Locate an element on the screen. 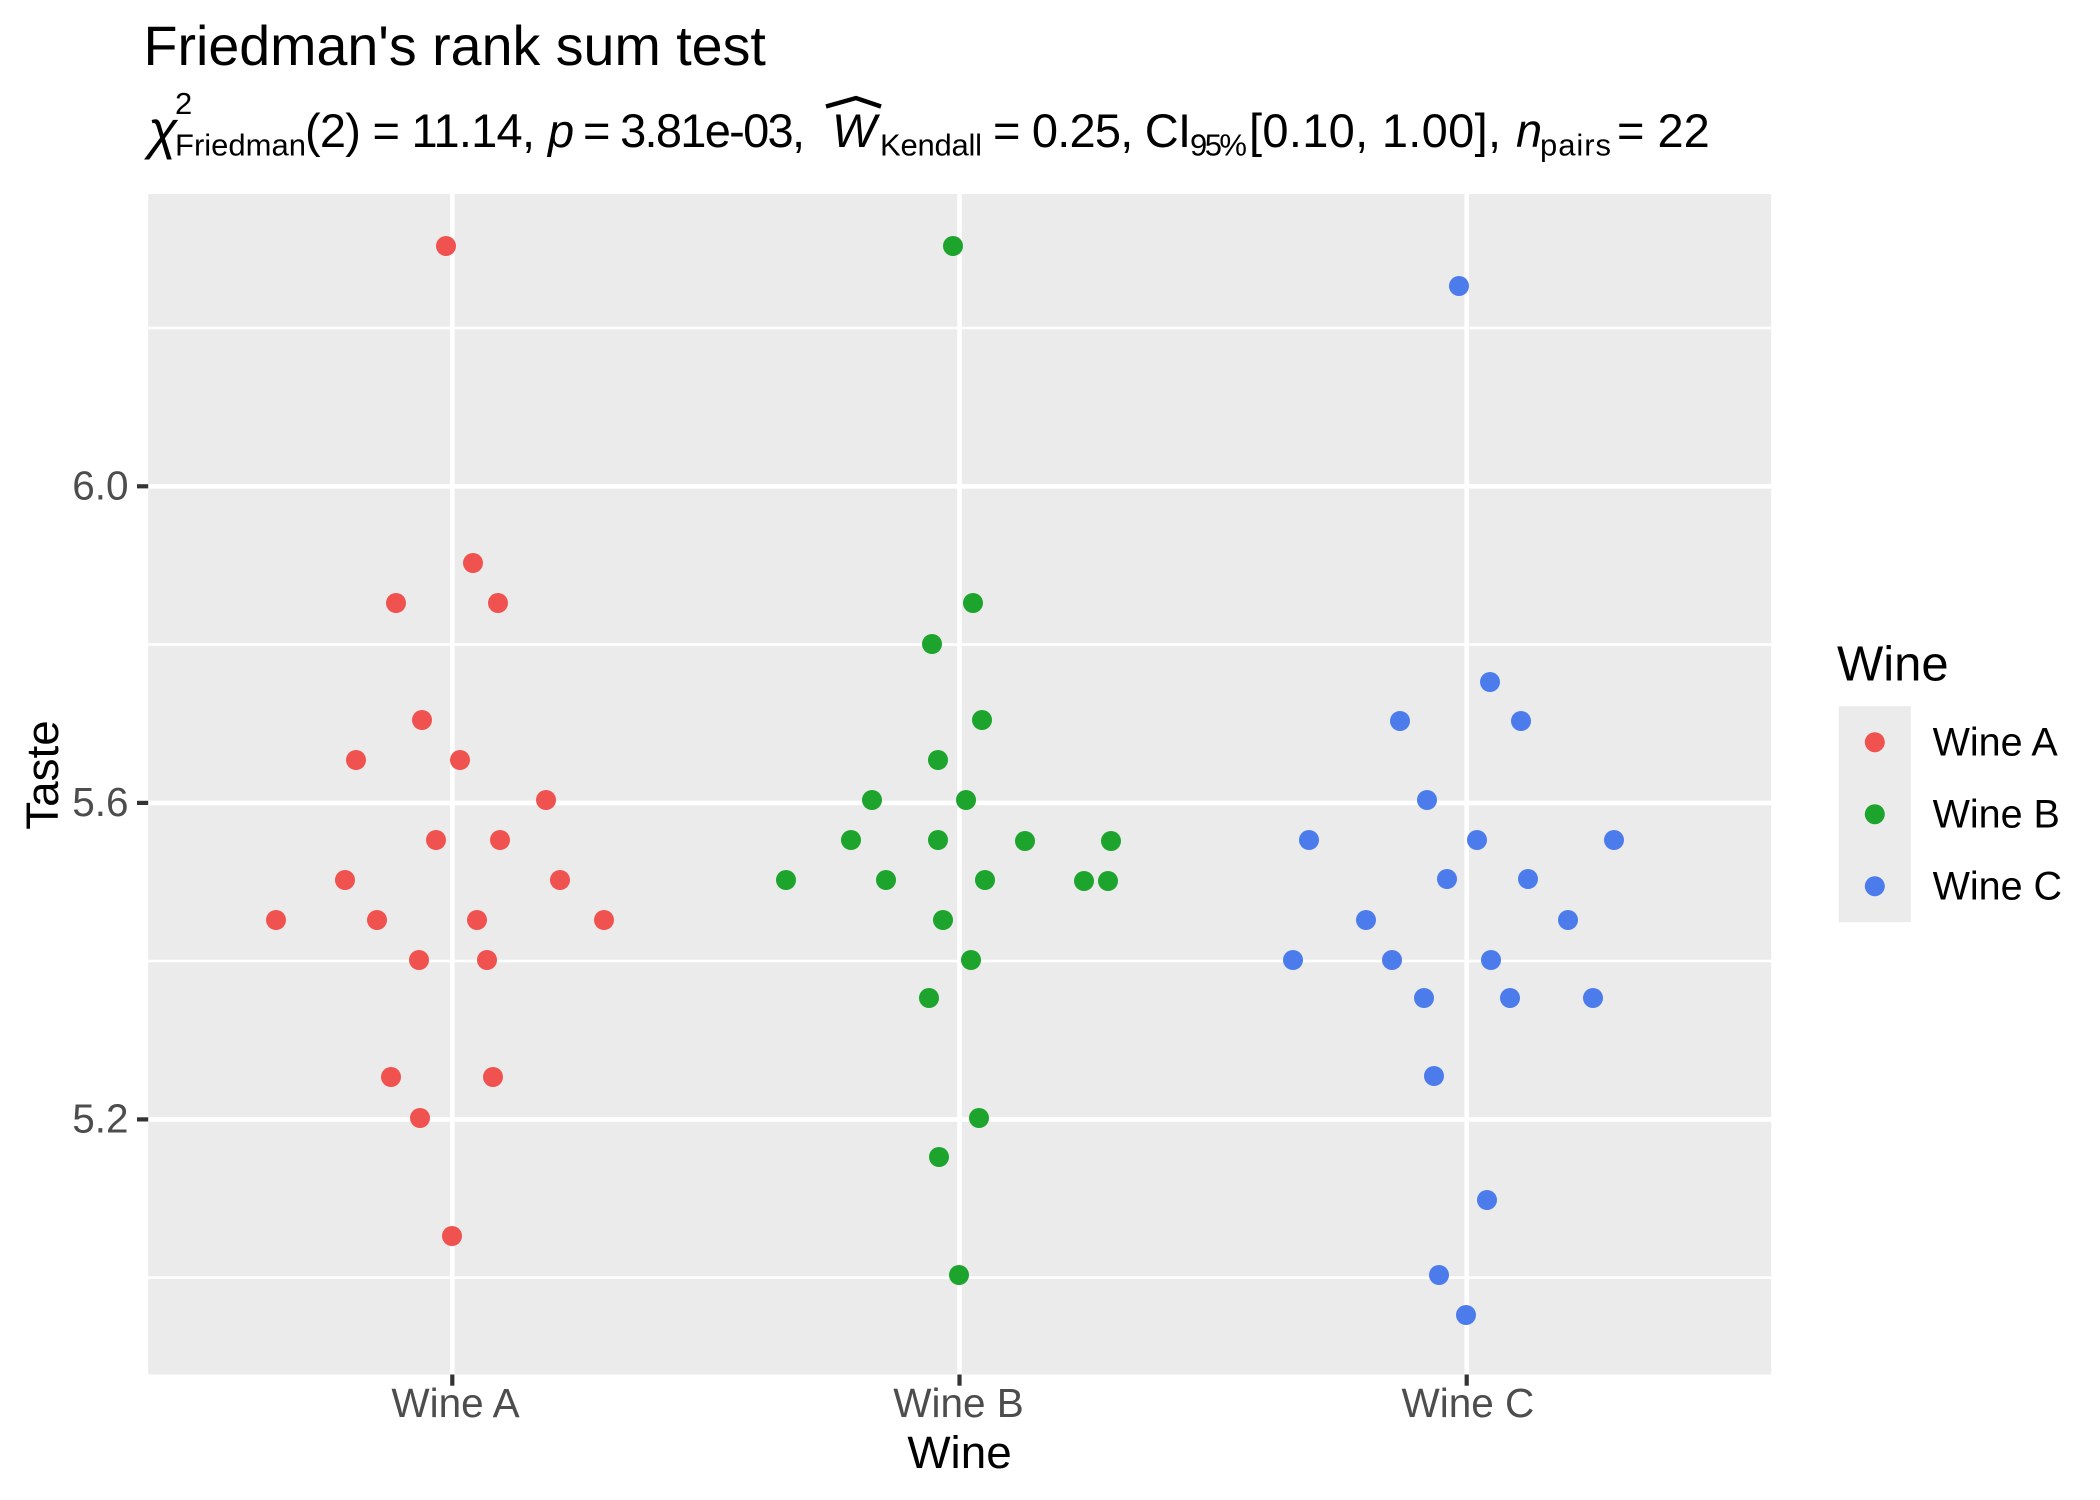  svg-text: Friedman is located at coordinates (240, 145).